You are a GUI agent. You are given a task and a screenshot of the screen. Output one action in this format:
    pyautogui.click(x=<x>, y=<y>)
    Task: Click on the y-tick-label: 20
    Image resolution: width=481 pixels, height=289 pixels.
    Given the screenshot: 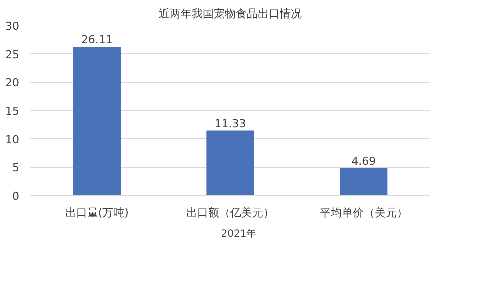 What is the action you would take?
    pyautogui.click(x=13, y=83)
    